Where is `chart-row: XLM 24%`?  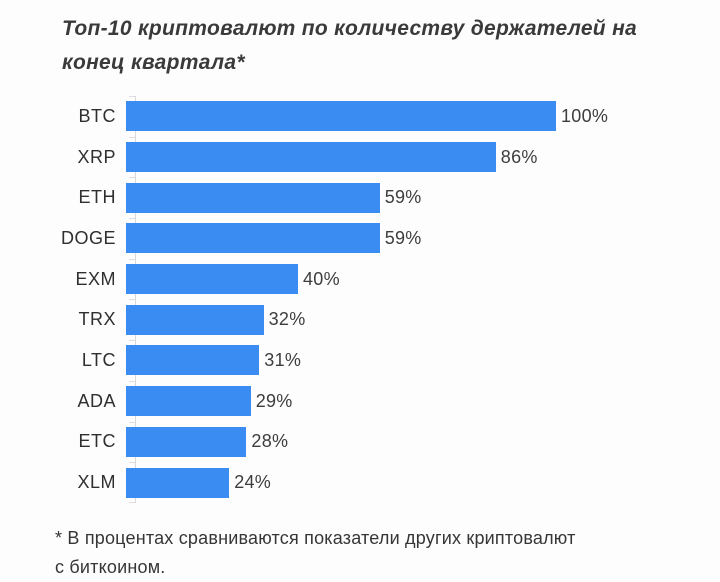
chart-row: XLM 24% is located at coordinates (360, 482).